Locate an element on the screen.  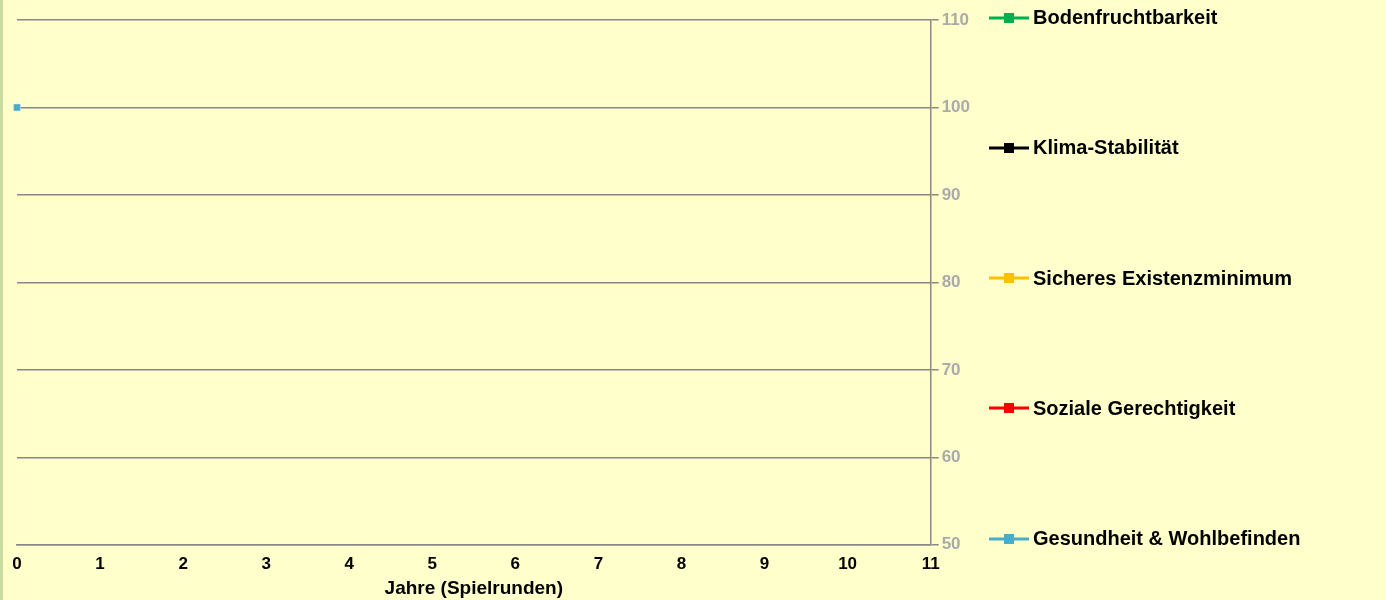
x-axis-title: Jahre (Spielrunden) is located at coordinates (474, 587).